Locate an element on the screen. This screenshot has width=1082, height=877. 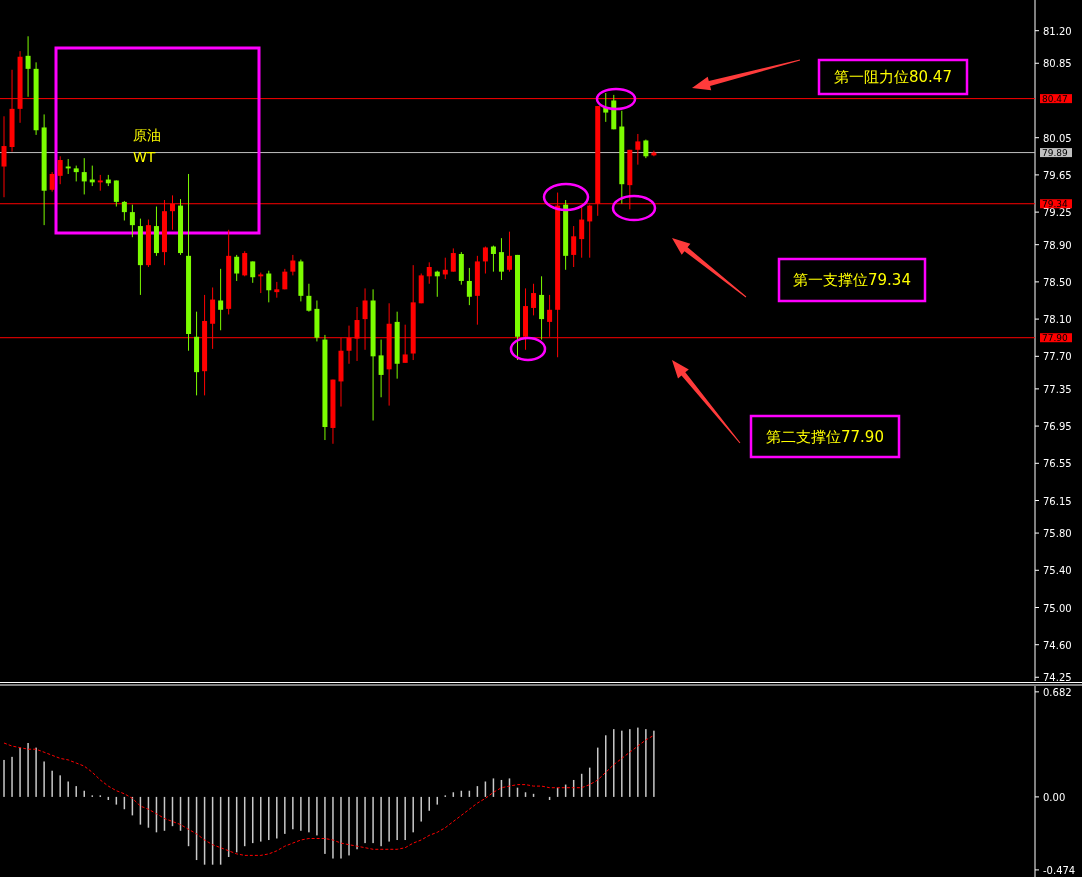
ref-line-label: 80.47 is located at coordinates (1055, 98).